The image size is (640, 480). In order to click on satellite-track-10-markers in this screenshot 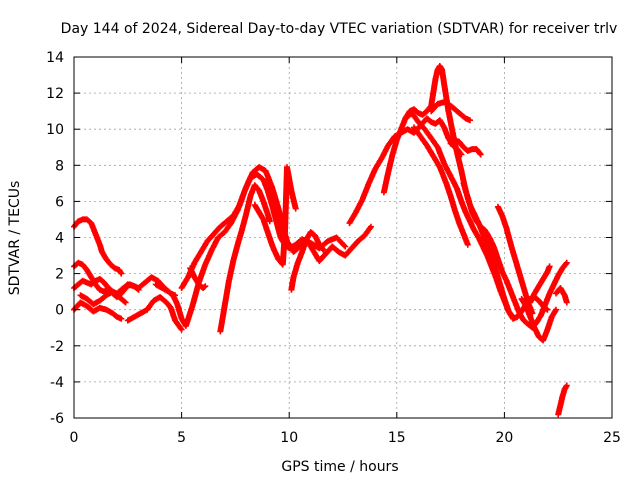, I will do `click(245, 258)`.